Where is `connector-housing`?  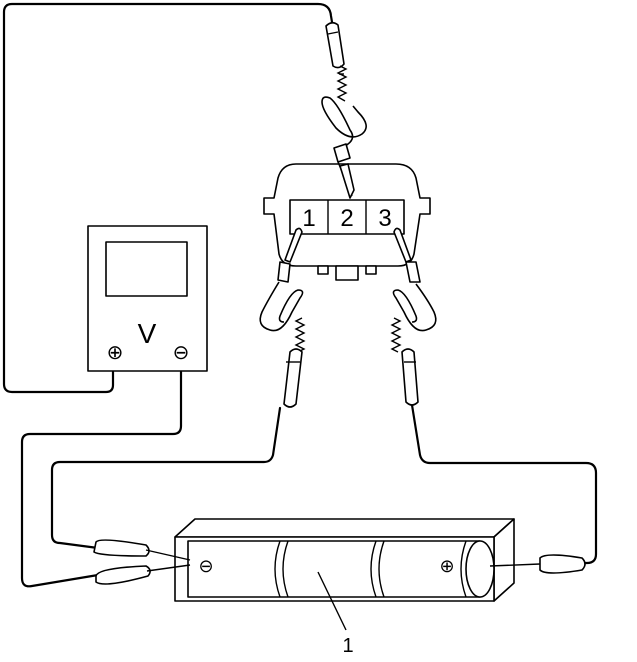 connector-housing is located at coordinates (347, 222).